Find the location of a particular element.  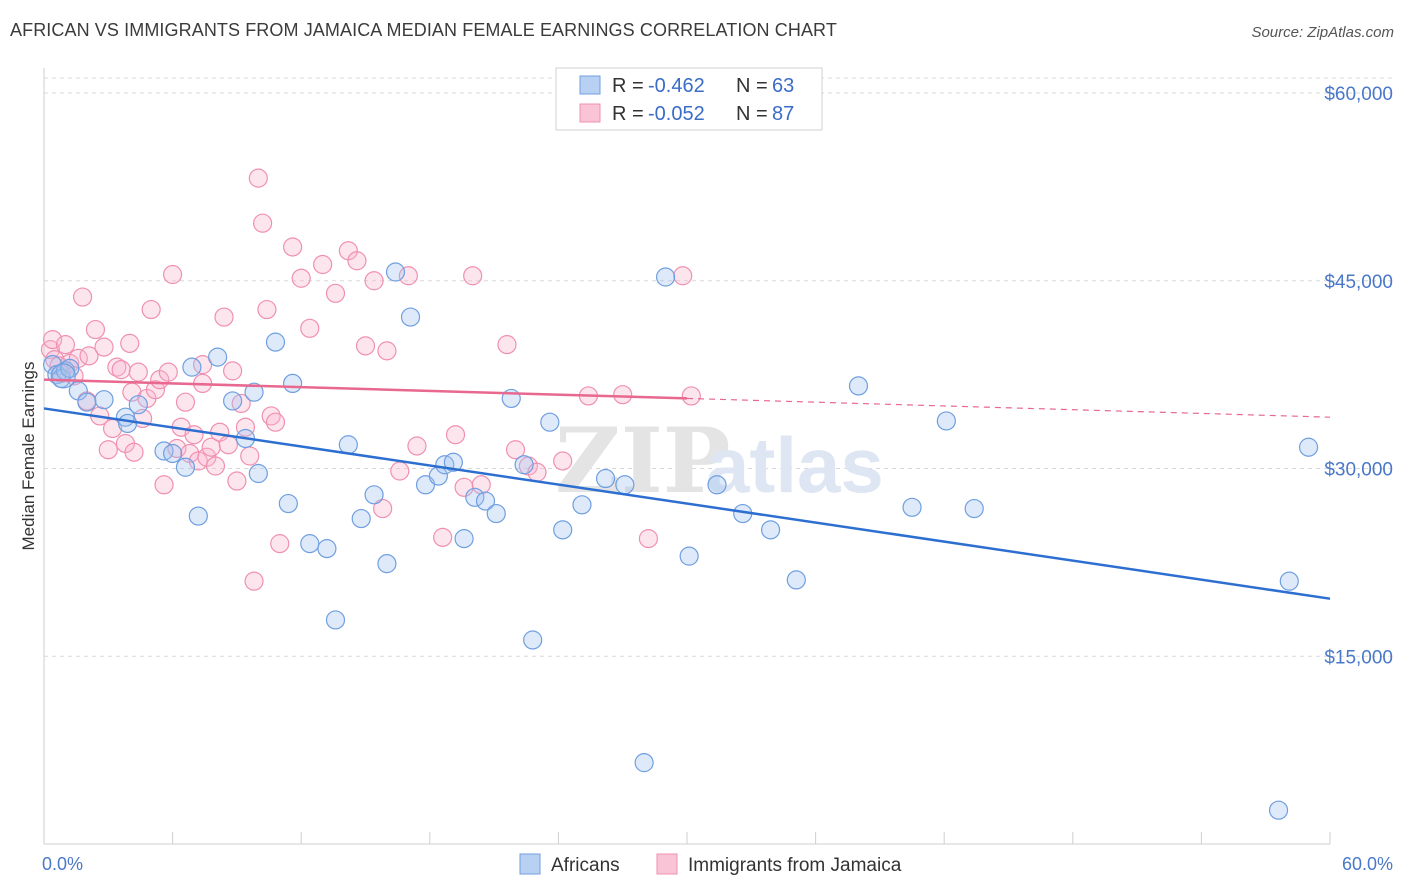

legend-r-value-1: -0.462 is located at coordinates (676, 86).